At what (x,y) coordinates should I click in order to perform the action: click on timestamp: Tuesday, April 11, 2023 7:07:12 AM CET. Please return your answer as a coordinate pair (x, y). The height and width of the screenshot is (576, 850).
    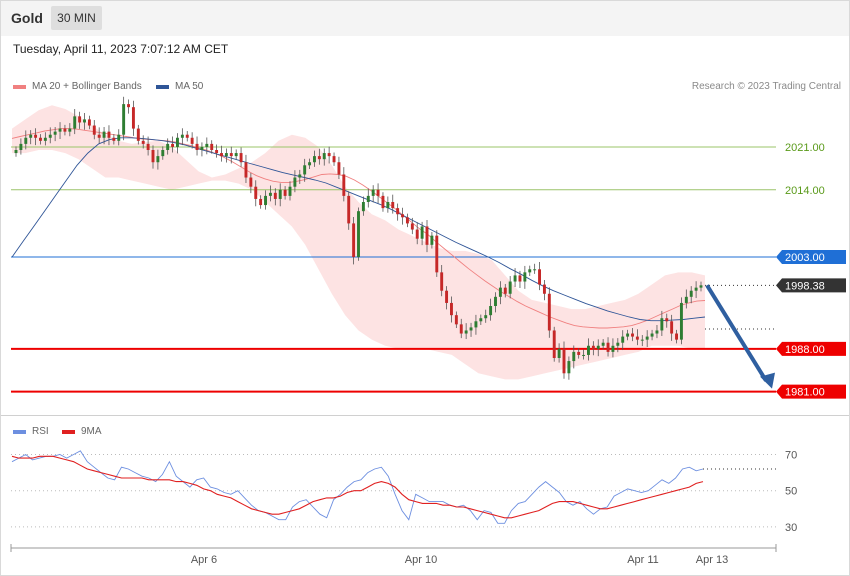
    Looking at the image, I should click on (121, 49).